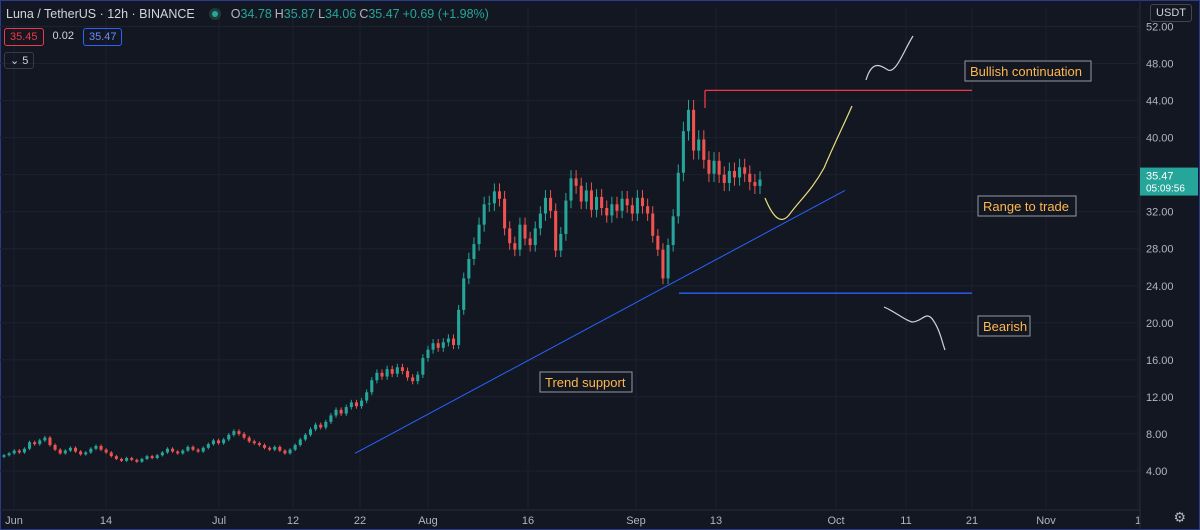 The image size is (1200, 530). I want to click on gear-icon: ⚙, so click(1179, 517).